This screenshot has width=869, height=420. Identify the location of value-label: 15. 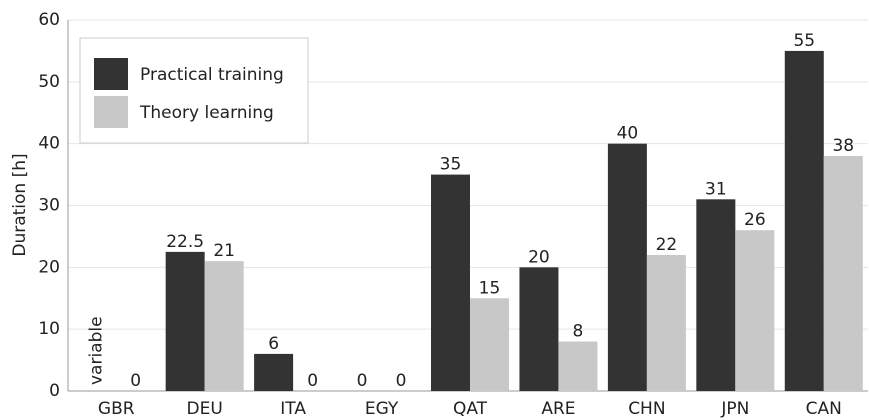
(490, 288).